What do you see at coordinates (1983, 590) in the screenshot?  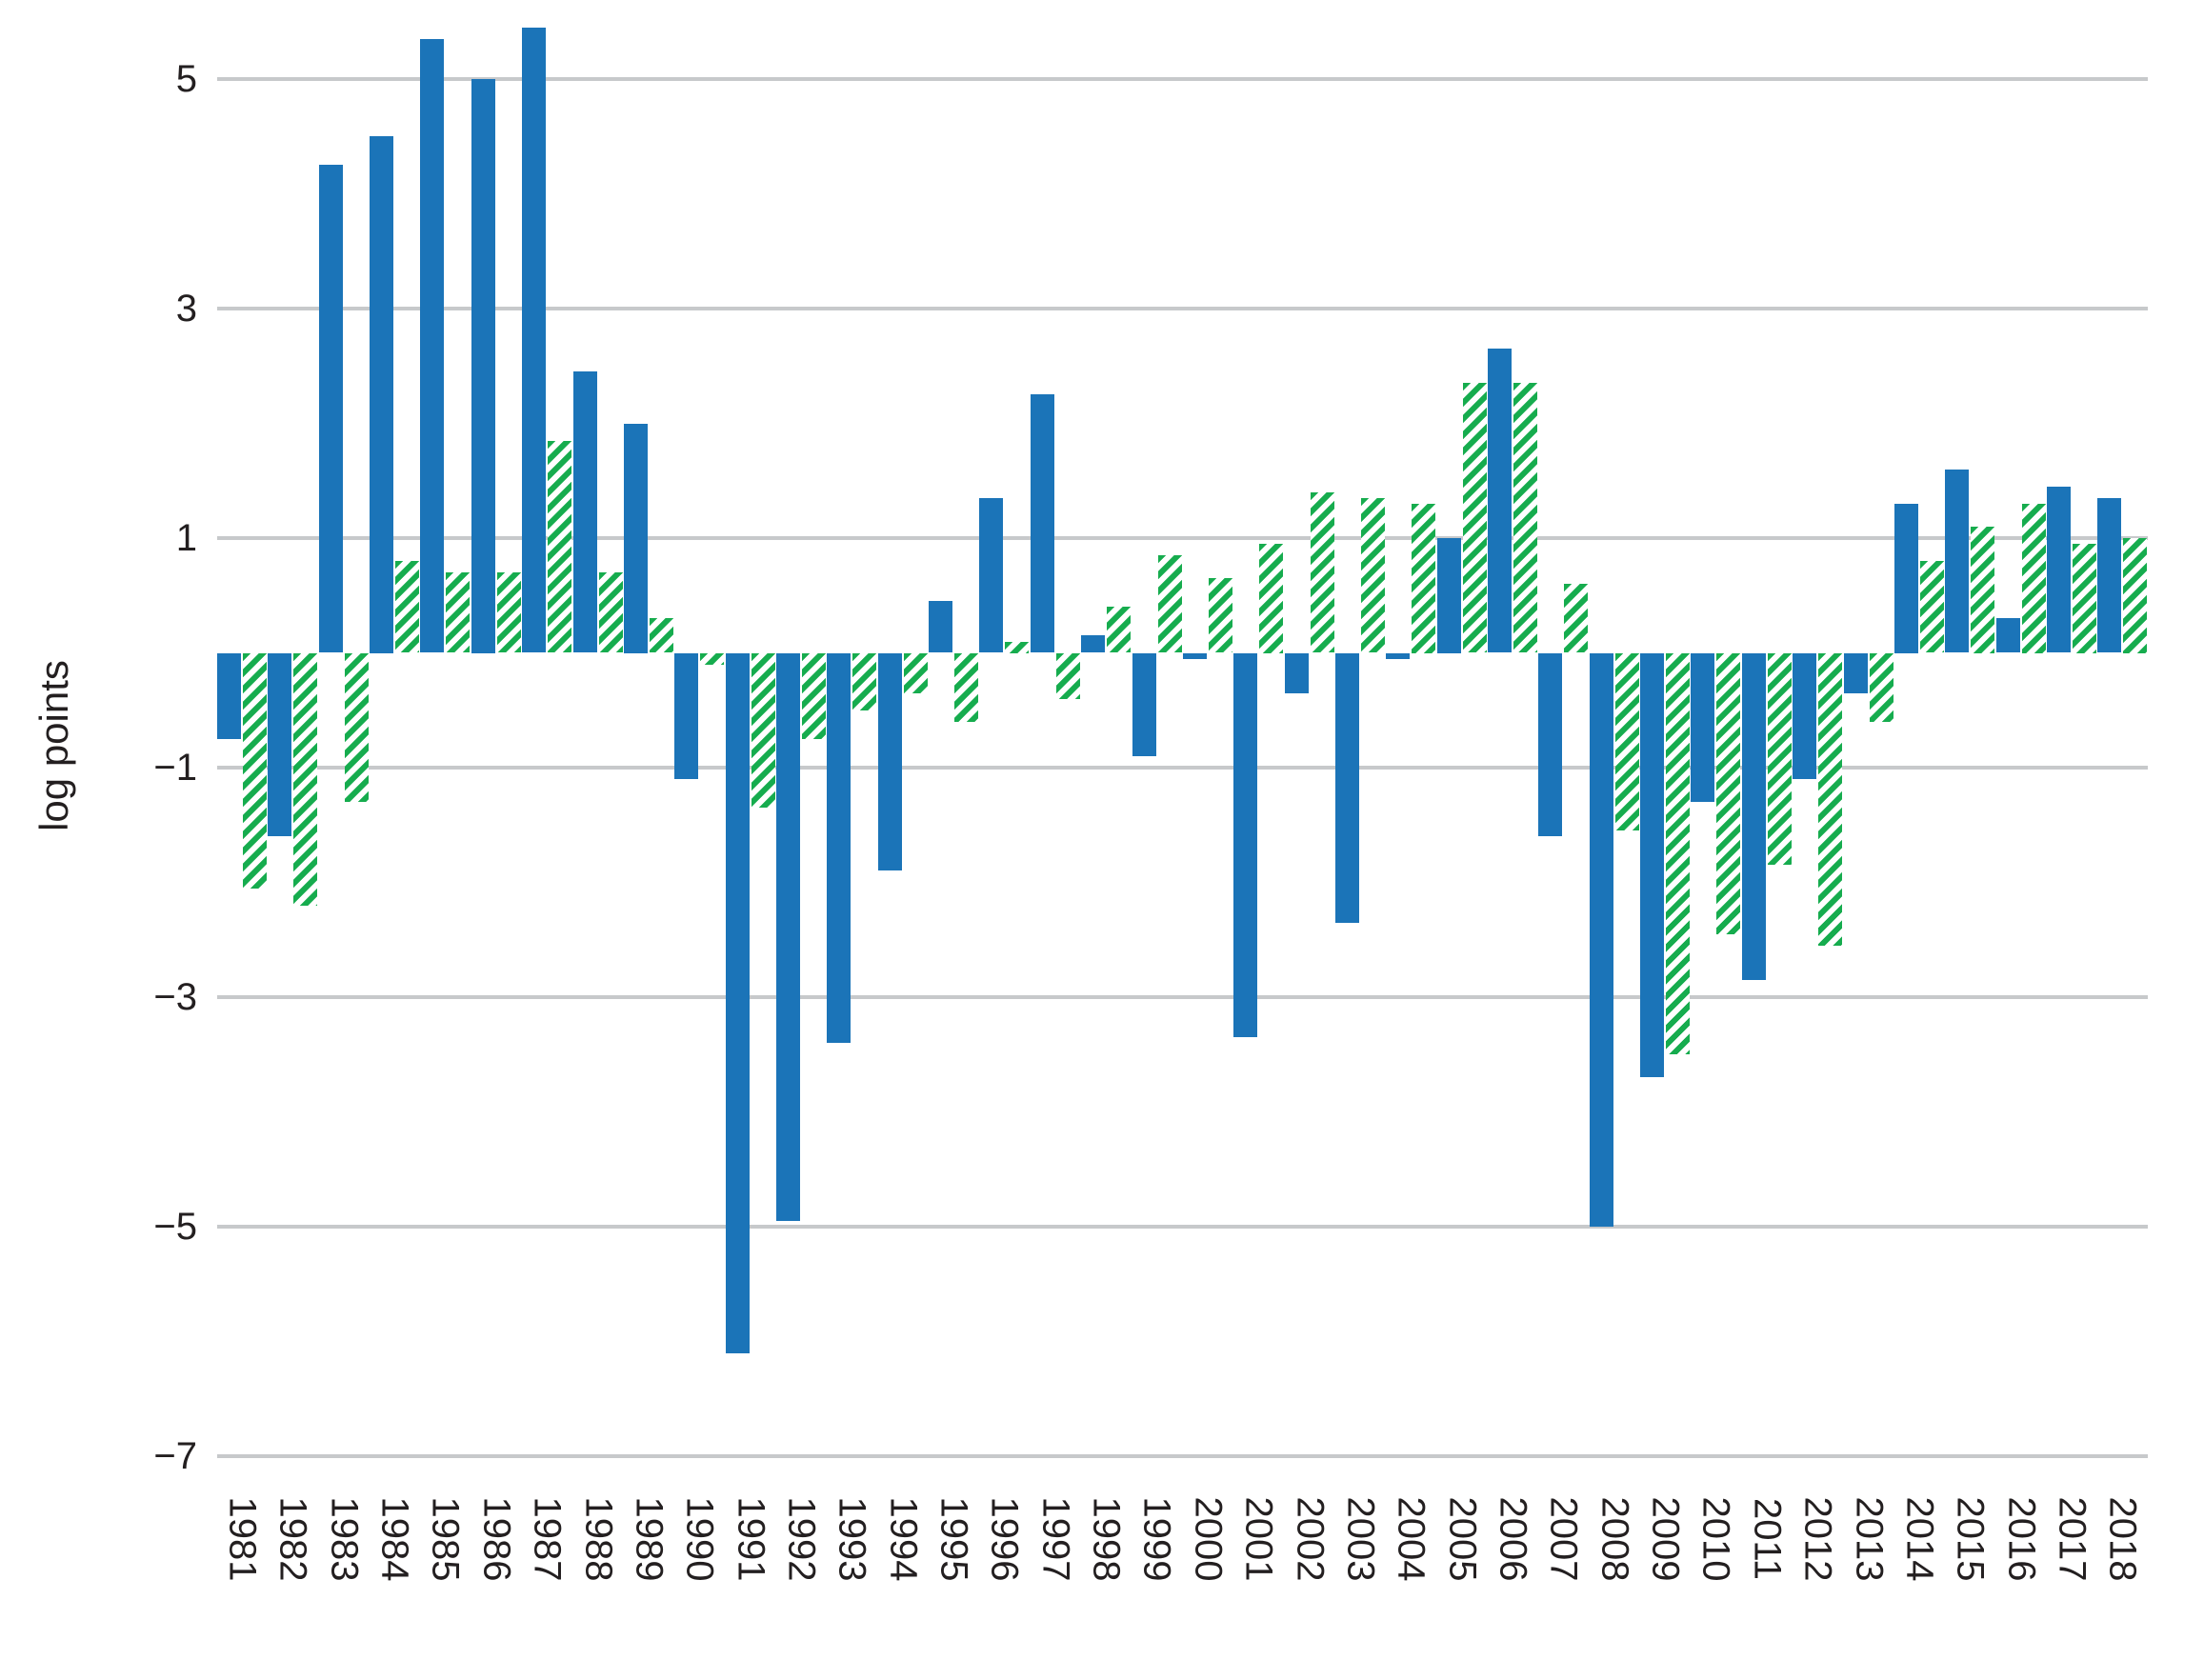 I see `bar-green-hatched-2015` at bounding box center [1983, 590].